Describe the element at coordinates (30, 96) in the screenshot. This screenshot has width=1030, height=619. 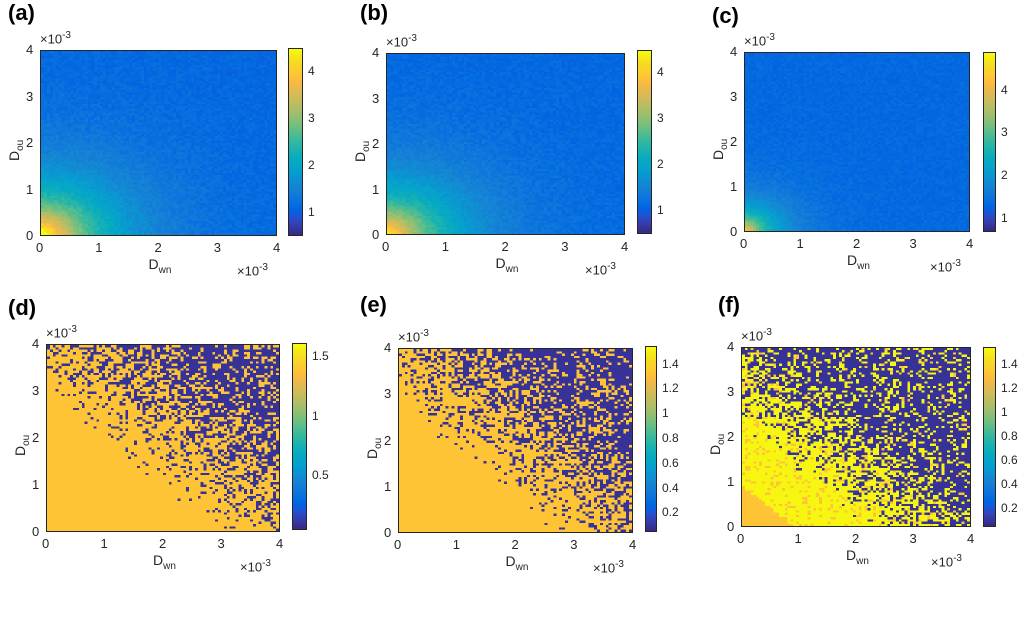
I see `y-tick-label: 3` at that location.